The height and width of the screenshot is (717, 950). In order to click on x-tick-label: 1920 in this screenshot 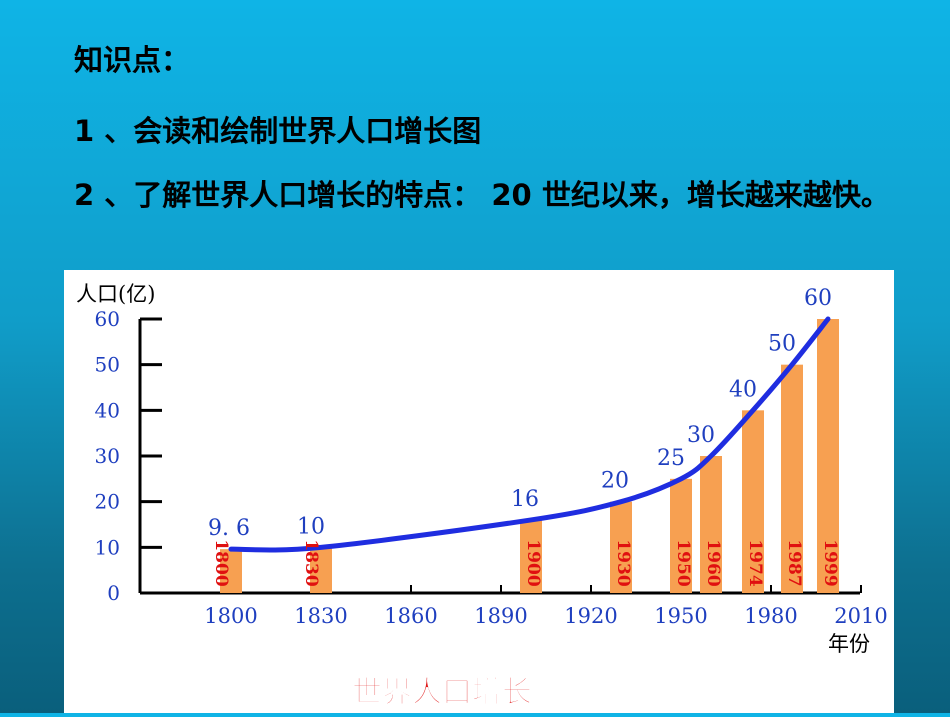, I will do `click(590, 616)`.